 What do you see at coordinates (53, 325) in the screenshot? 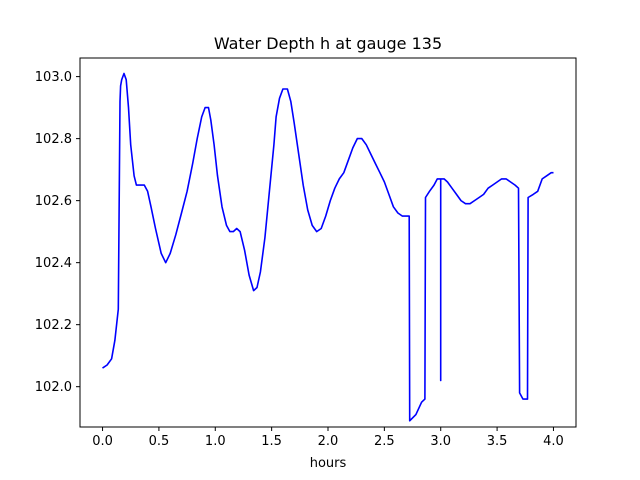
I see `y-tick-label: 102.2` at bounding box center [53, 325].